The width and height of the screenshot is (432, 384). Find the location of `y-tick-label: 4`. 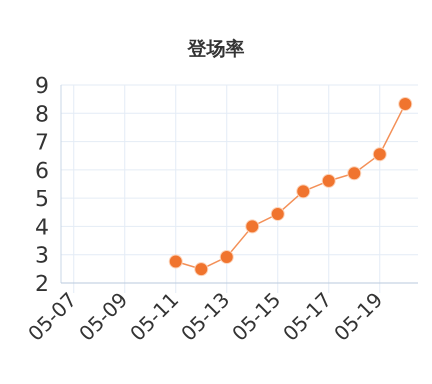

y-tick-label: 4 is located at coordinates (42, 227).